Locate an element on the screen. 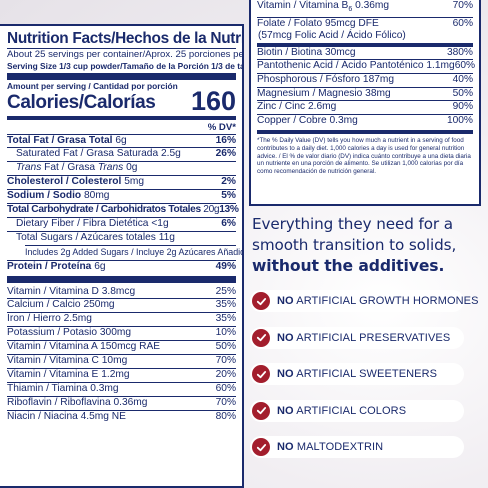 This screenshot has width=488, height=488. vitamin-row: Biotin / Biotina 30mcg 380% is located at coordinates (365, 51).